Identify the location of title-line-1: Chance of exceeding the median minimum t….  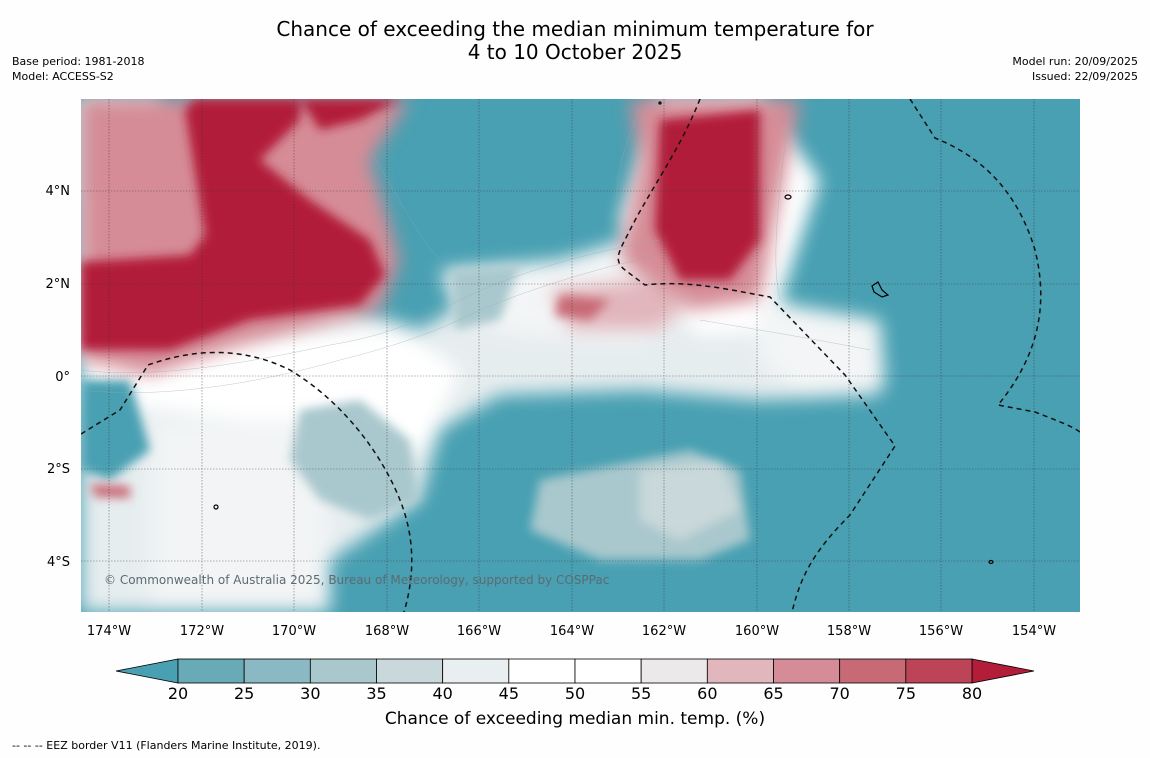
(575, 29).